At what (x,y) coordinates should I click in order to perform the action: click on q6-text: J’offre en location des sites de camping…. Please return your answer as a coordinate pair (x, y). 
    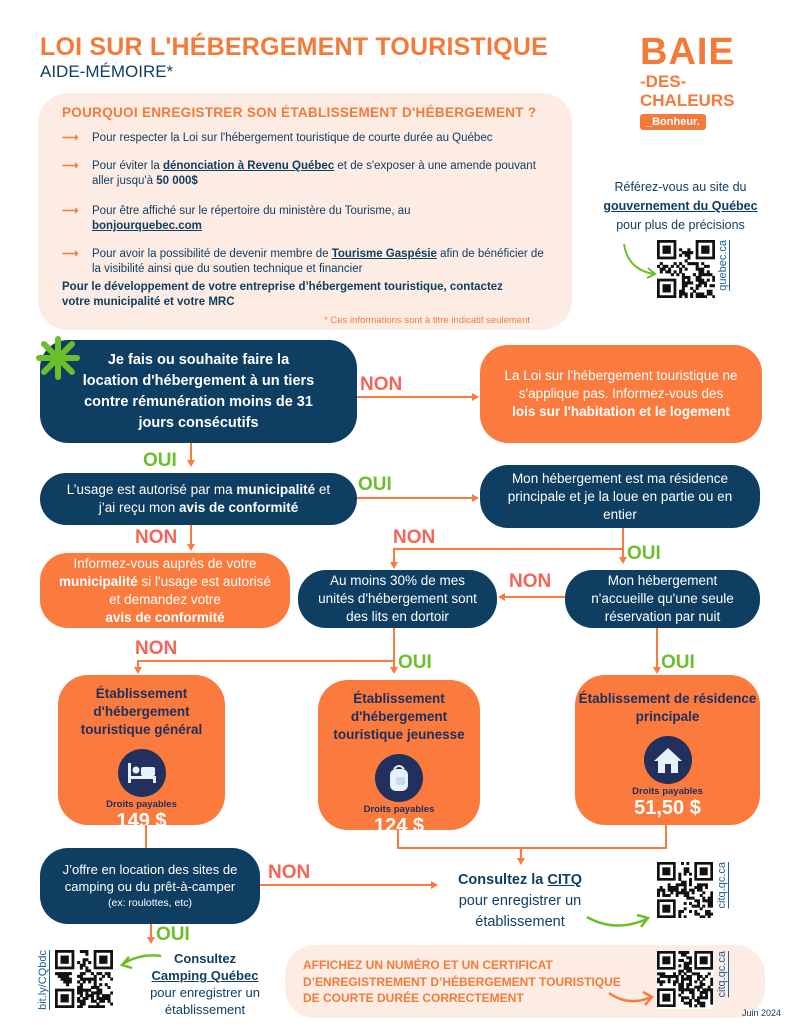
    Looking at the image, I should click on (150, 877).